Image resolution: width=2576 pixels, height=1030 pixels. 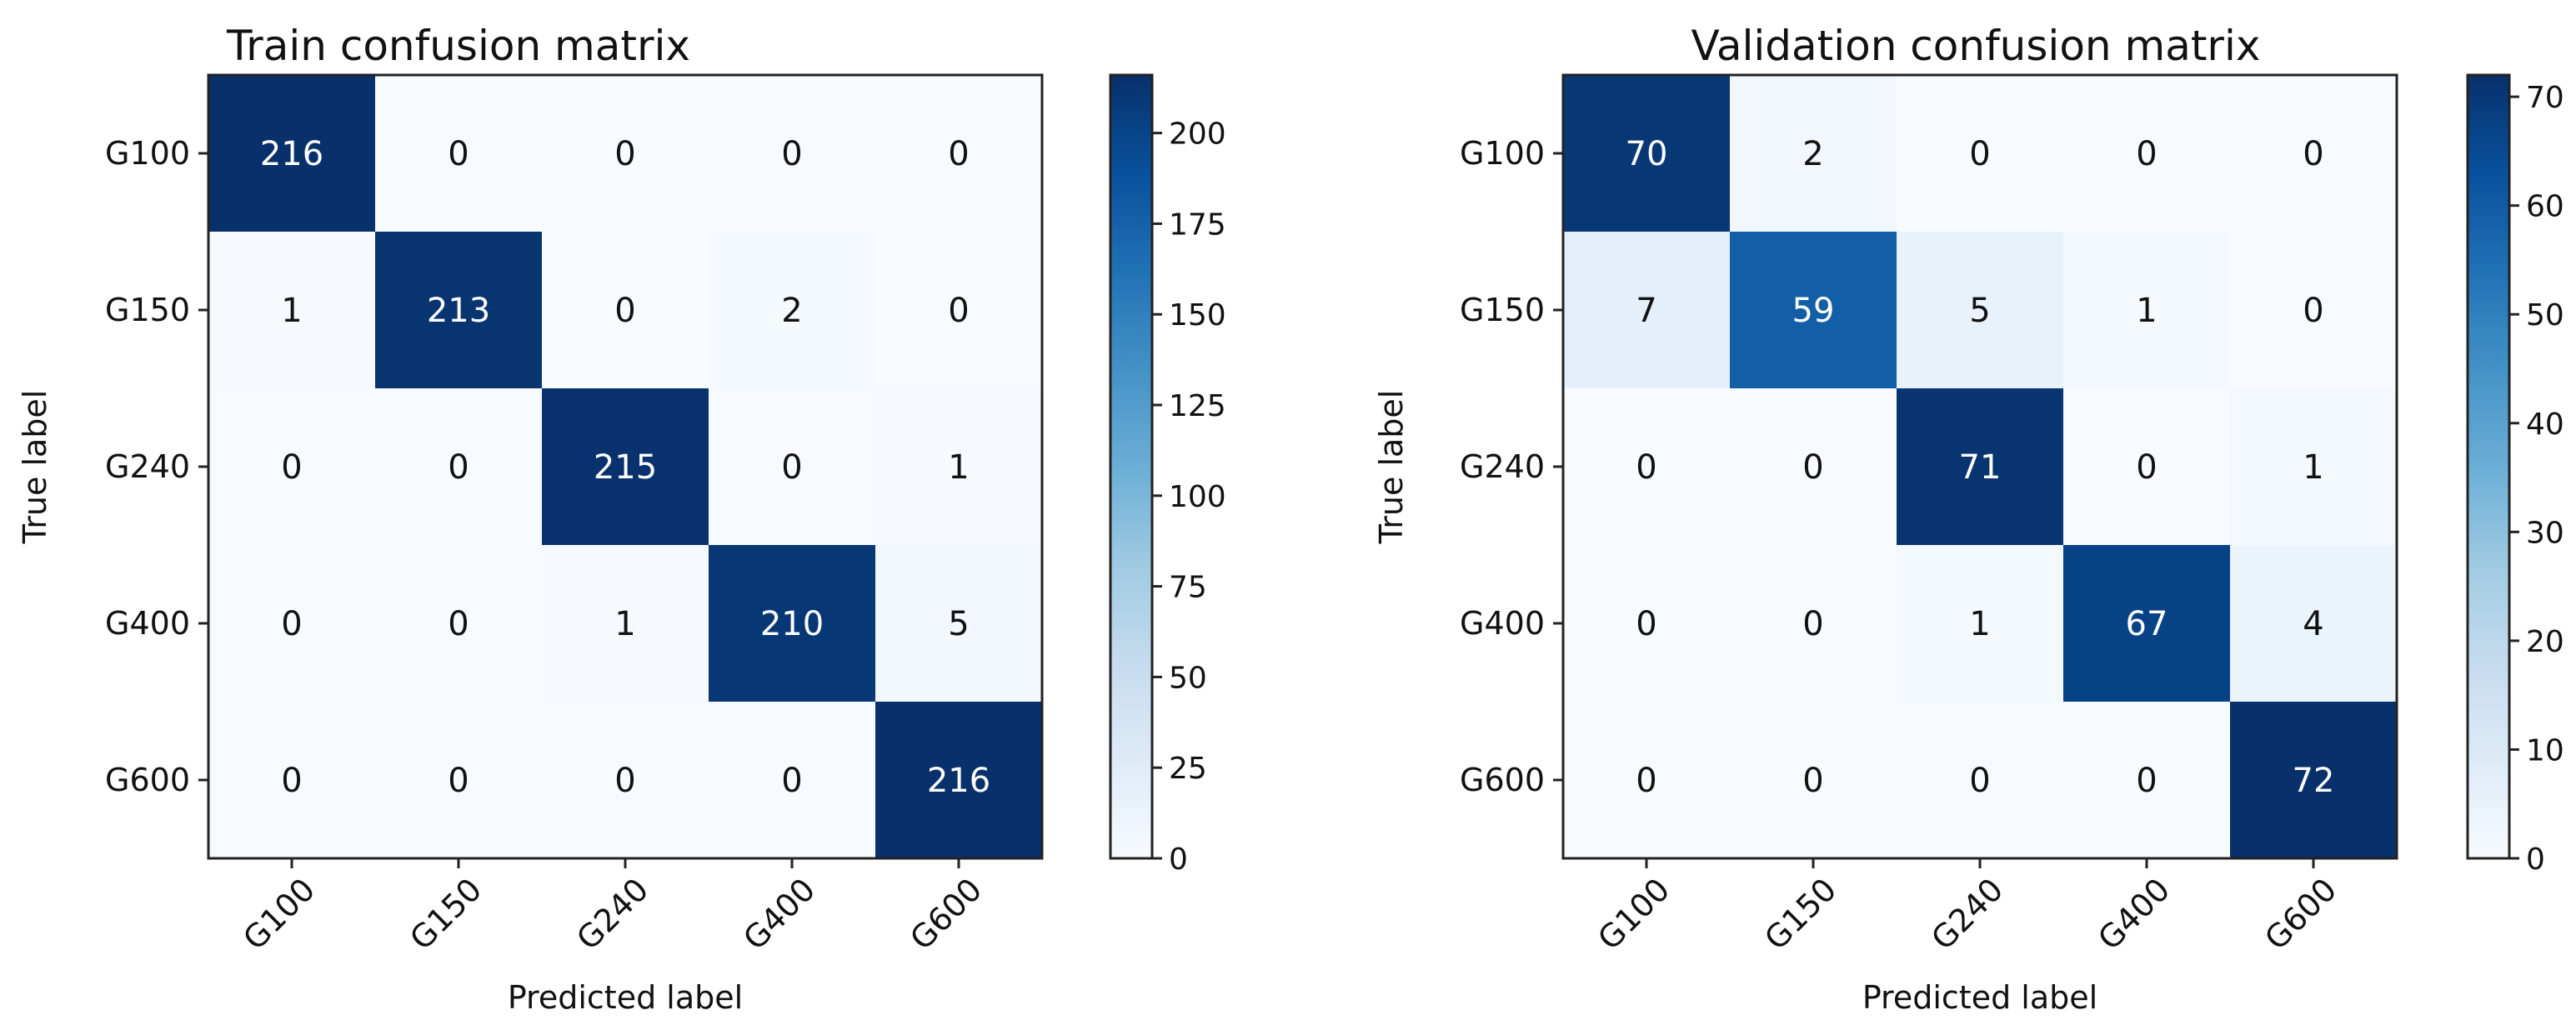 What do you see at coordinates (1197, 406) in the screenshot?
I see `train-colorbar-tick-label: 125` at bounding box center [1197, 406].